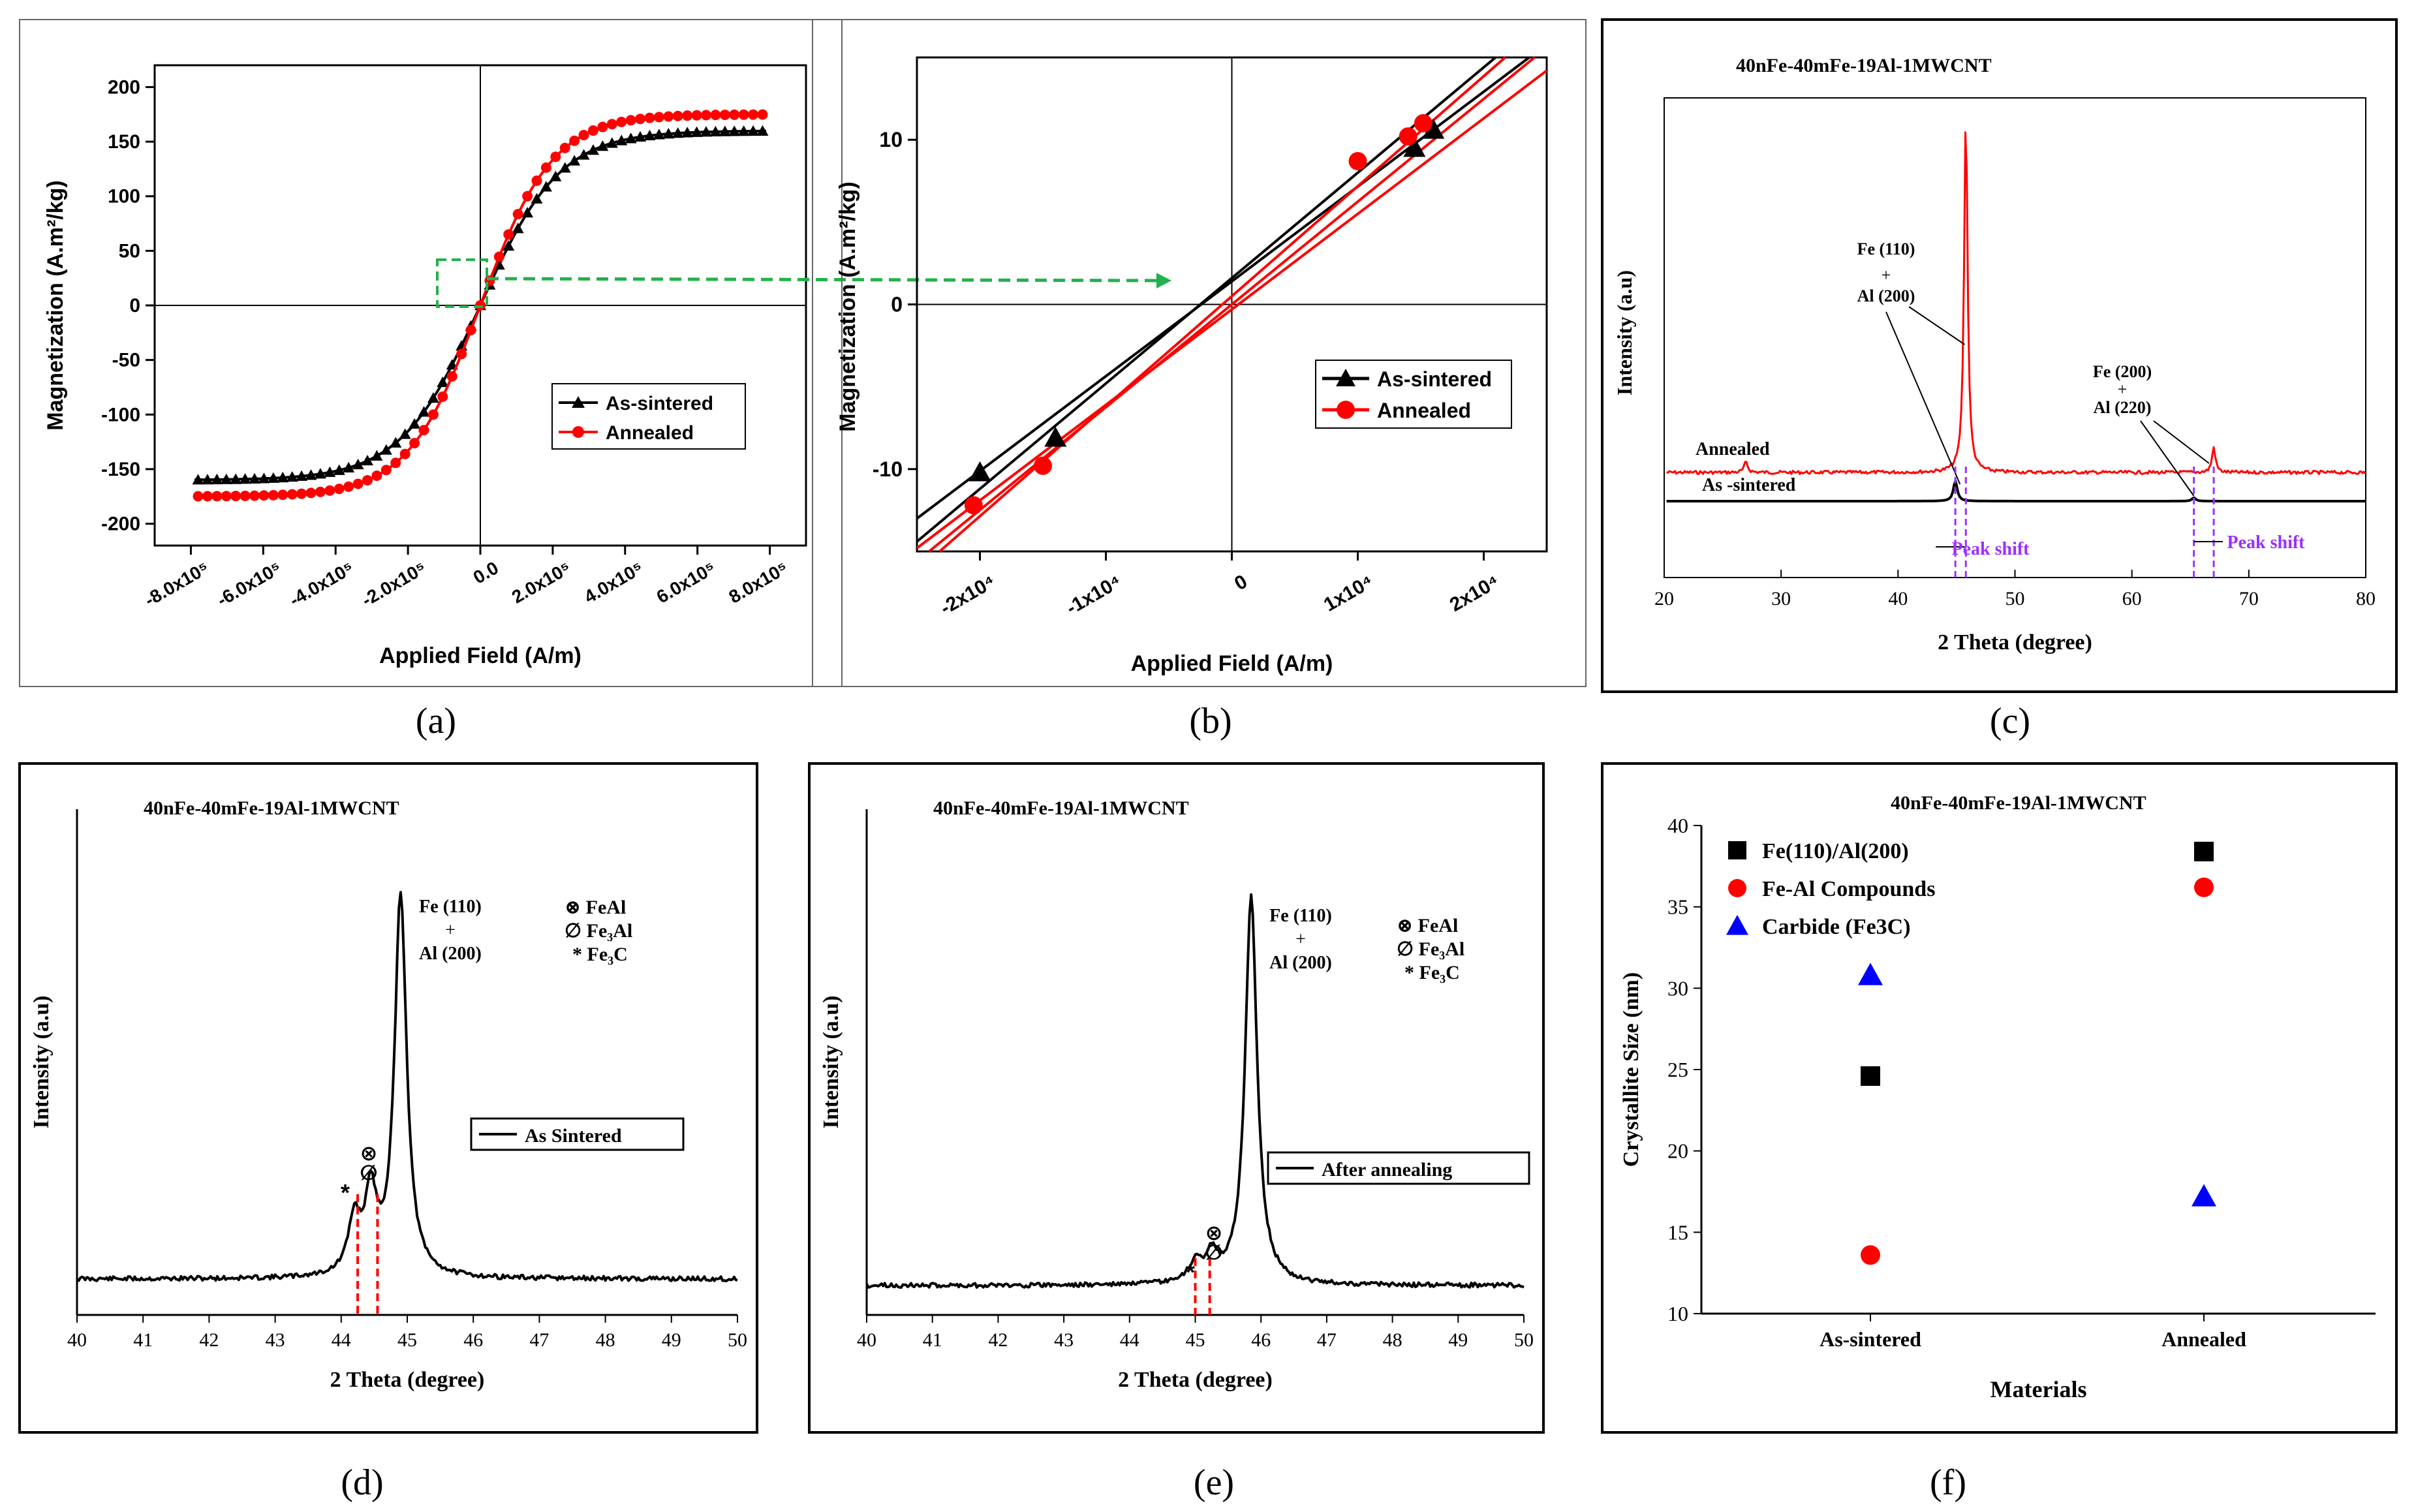 This screenshot has height=1512, width=2416. Describe the element at coordinates (209, 1340) in the screenshot. I see `x-tick-label-d: 42` at that location.